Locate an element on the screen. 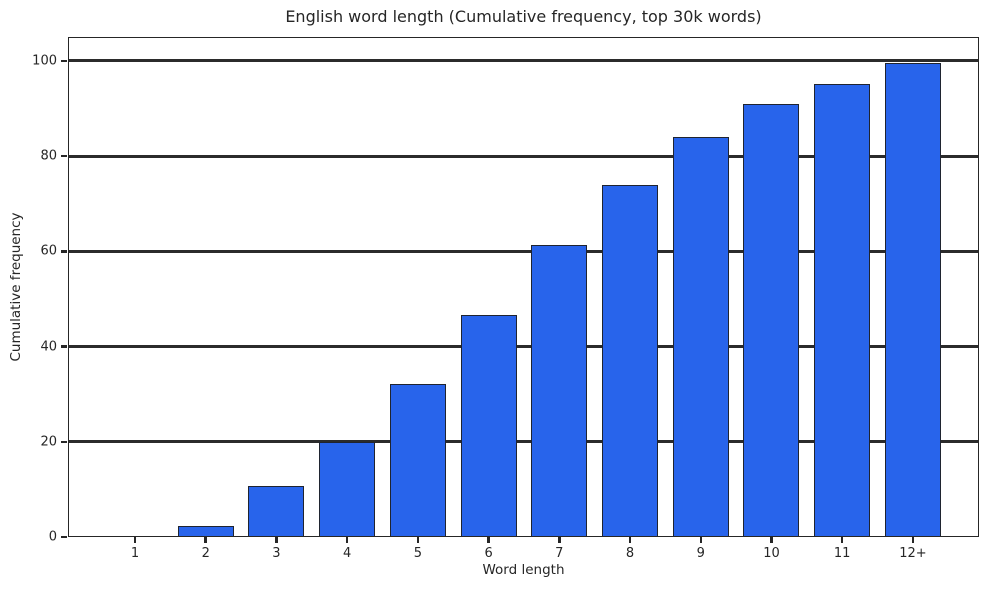  y-tick-label-20: 20 is located at coordinates (48, 442).